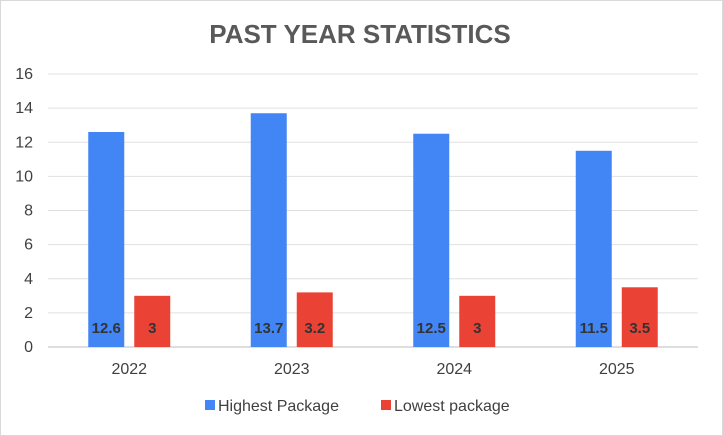  I want to click on y-tick-label: 12, so click(24, 142).